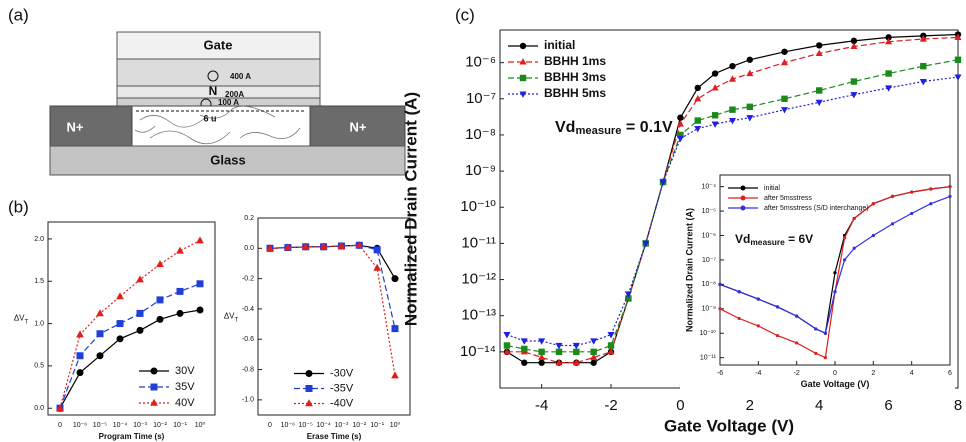 The width and height of the screenshot is (966, 442). What do you see at coordinates (480, 170) in the screenshot?
I see `y-tick-label: 10⁻⁹` at bounding box center [480, 170].